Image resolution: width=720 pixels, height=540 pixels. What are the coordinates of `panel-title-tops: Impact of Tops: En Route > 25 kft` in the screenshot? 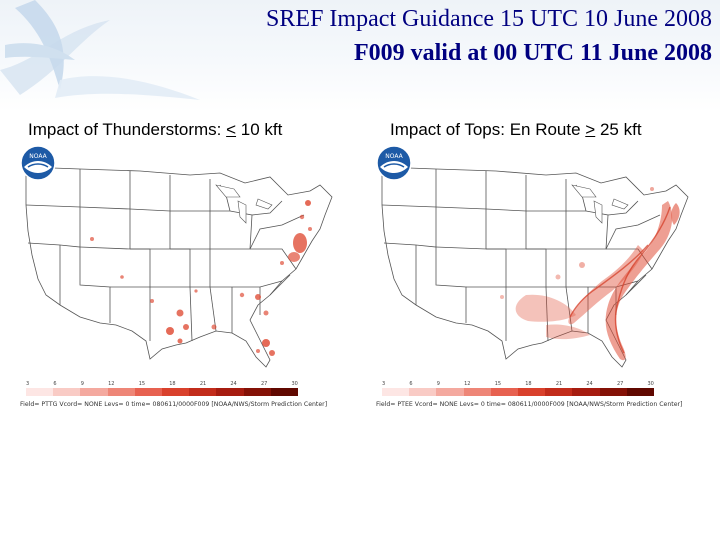 It's located at (516, 130).